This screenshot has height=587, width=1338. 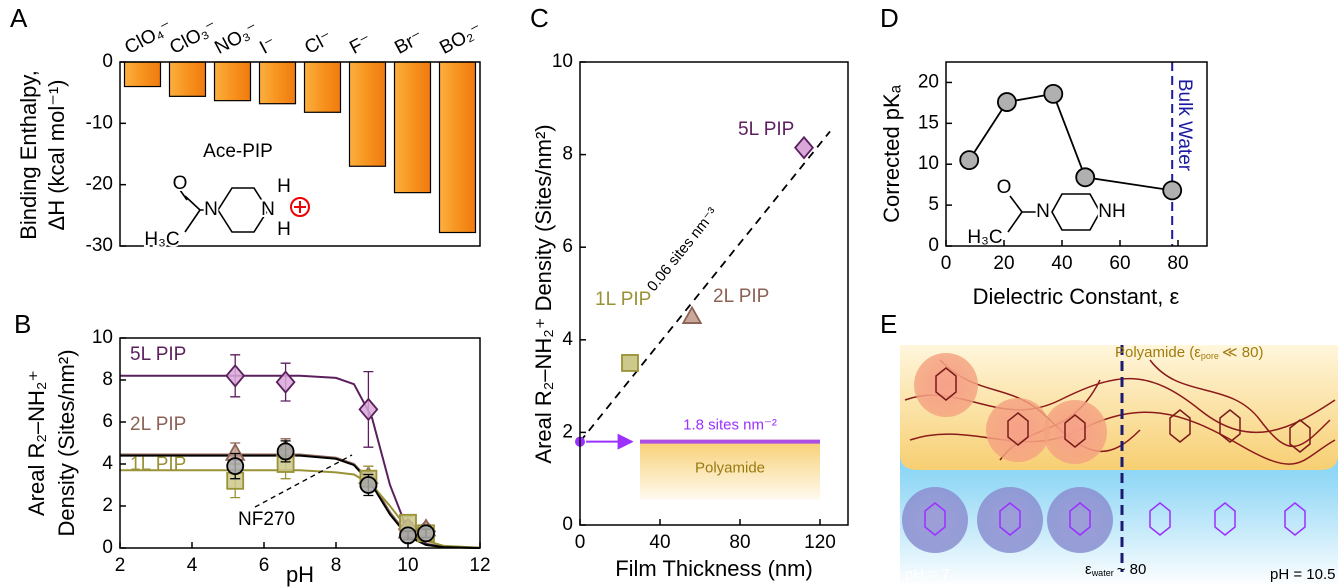 What do you see at coordinates (460, 39) in the screenshot?
I see `category-label: BO₂⁻` at bounding box center [460, 39].